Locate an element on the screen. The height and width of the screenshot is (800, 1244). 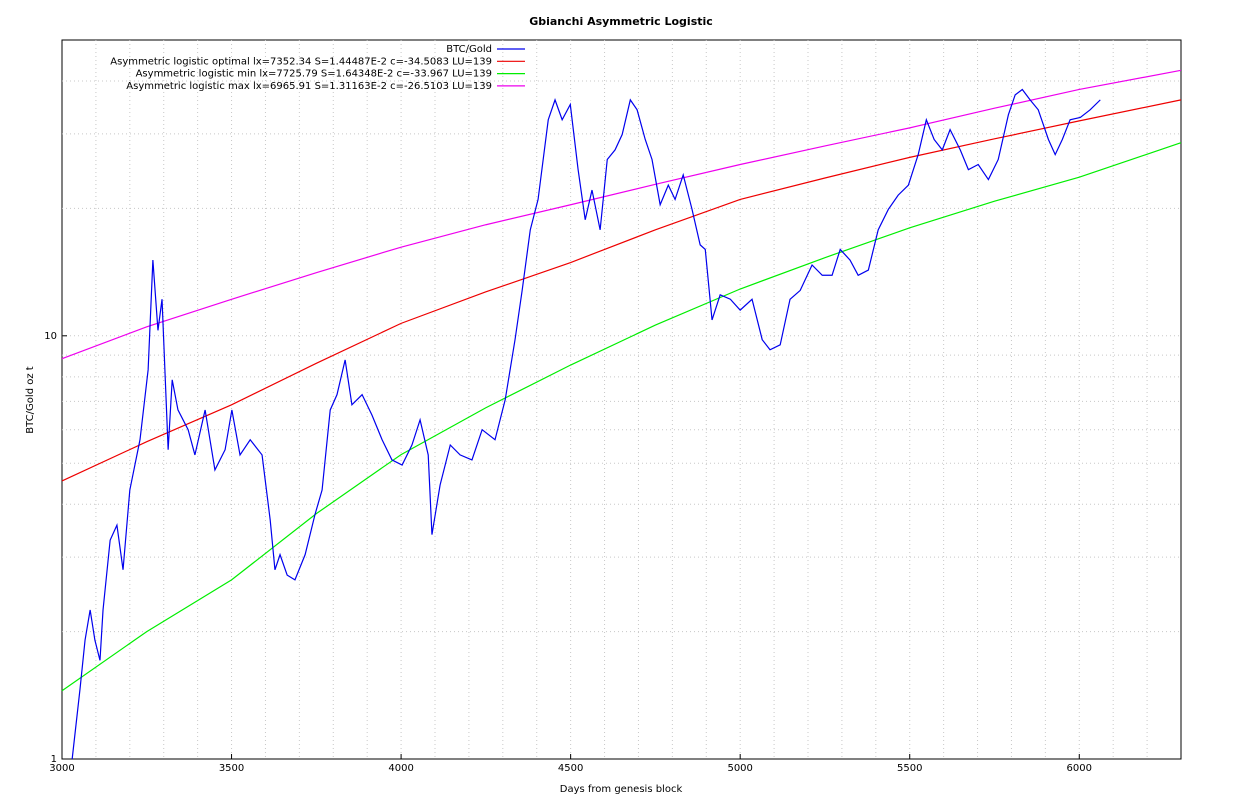
x-tick-label: 3000 is located at coordinates (61, 768).